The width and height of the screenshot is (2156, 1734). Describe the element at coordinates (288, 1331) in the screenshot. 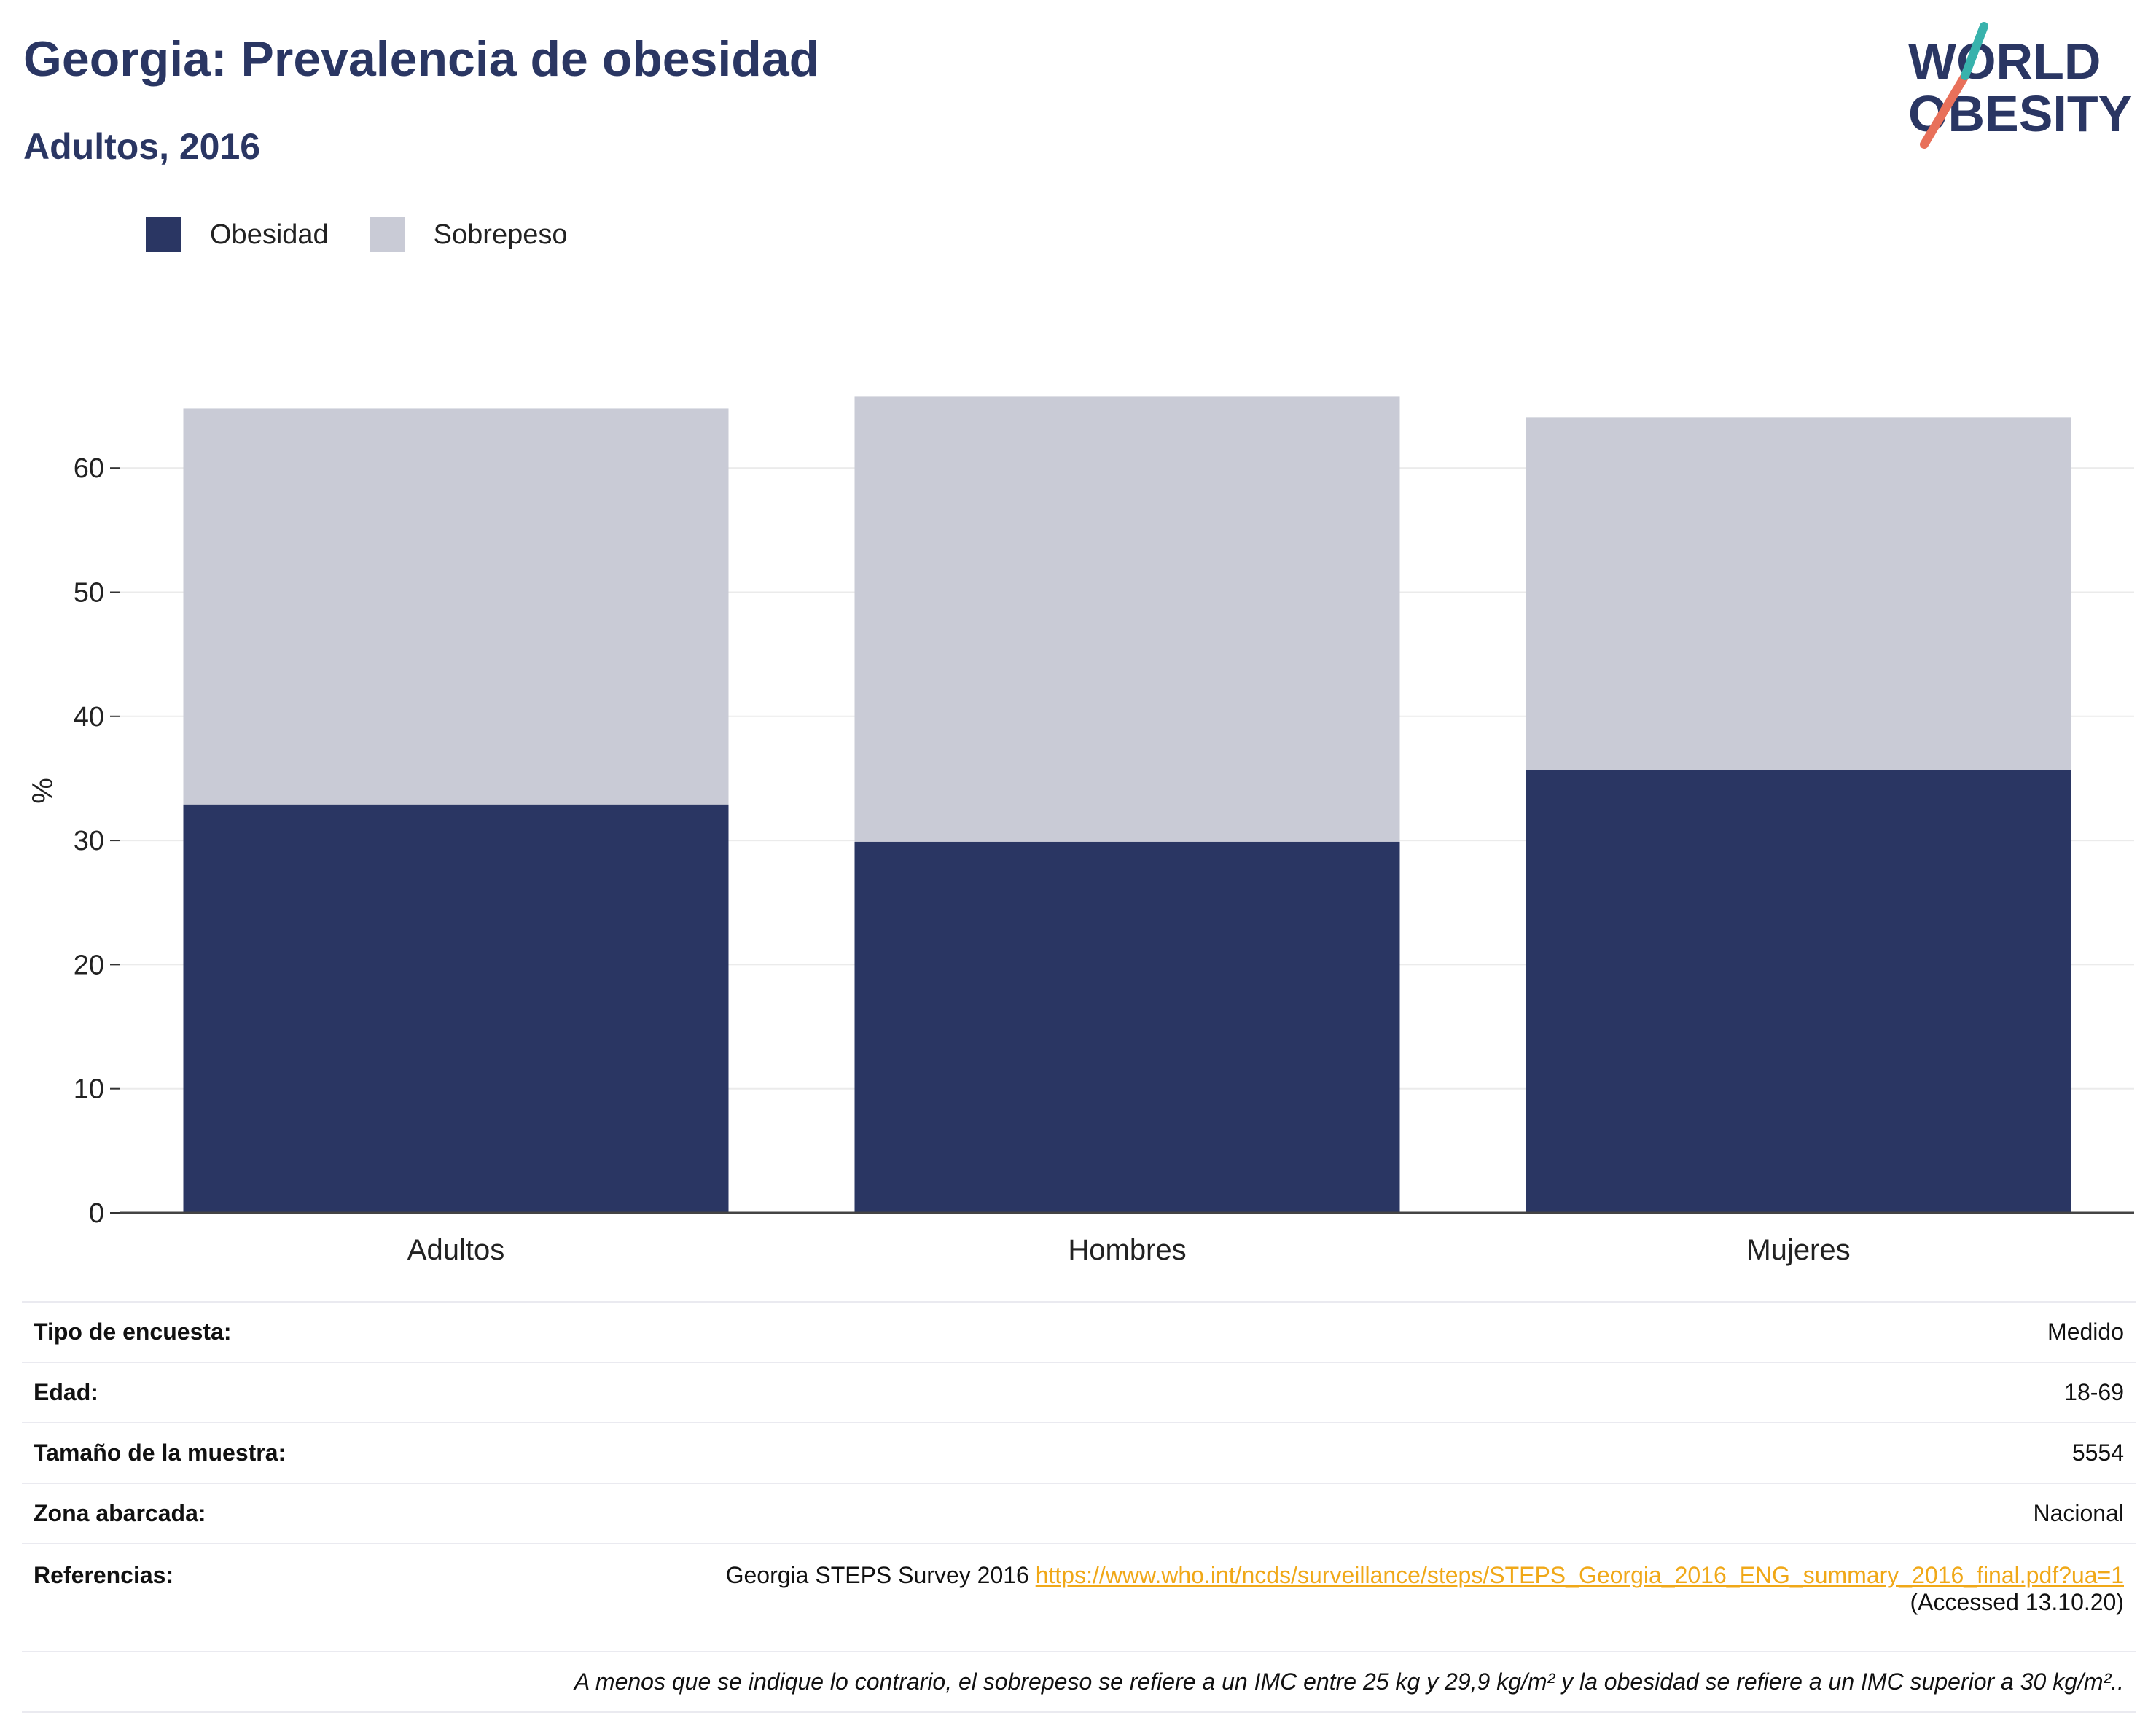

I see `info-label: Tipo de encuesta:` at that location.